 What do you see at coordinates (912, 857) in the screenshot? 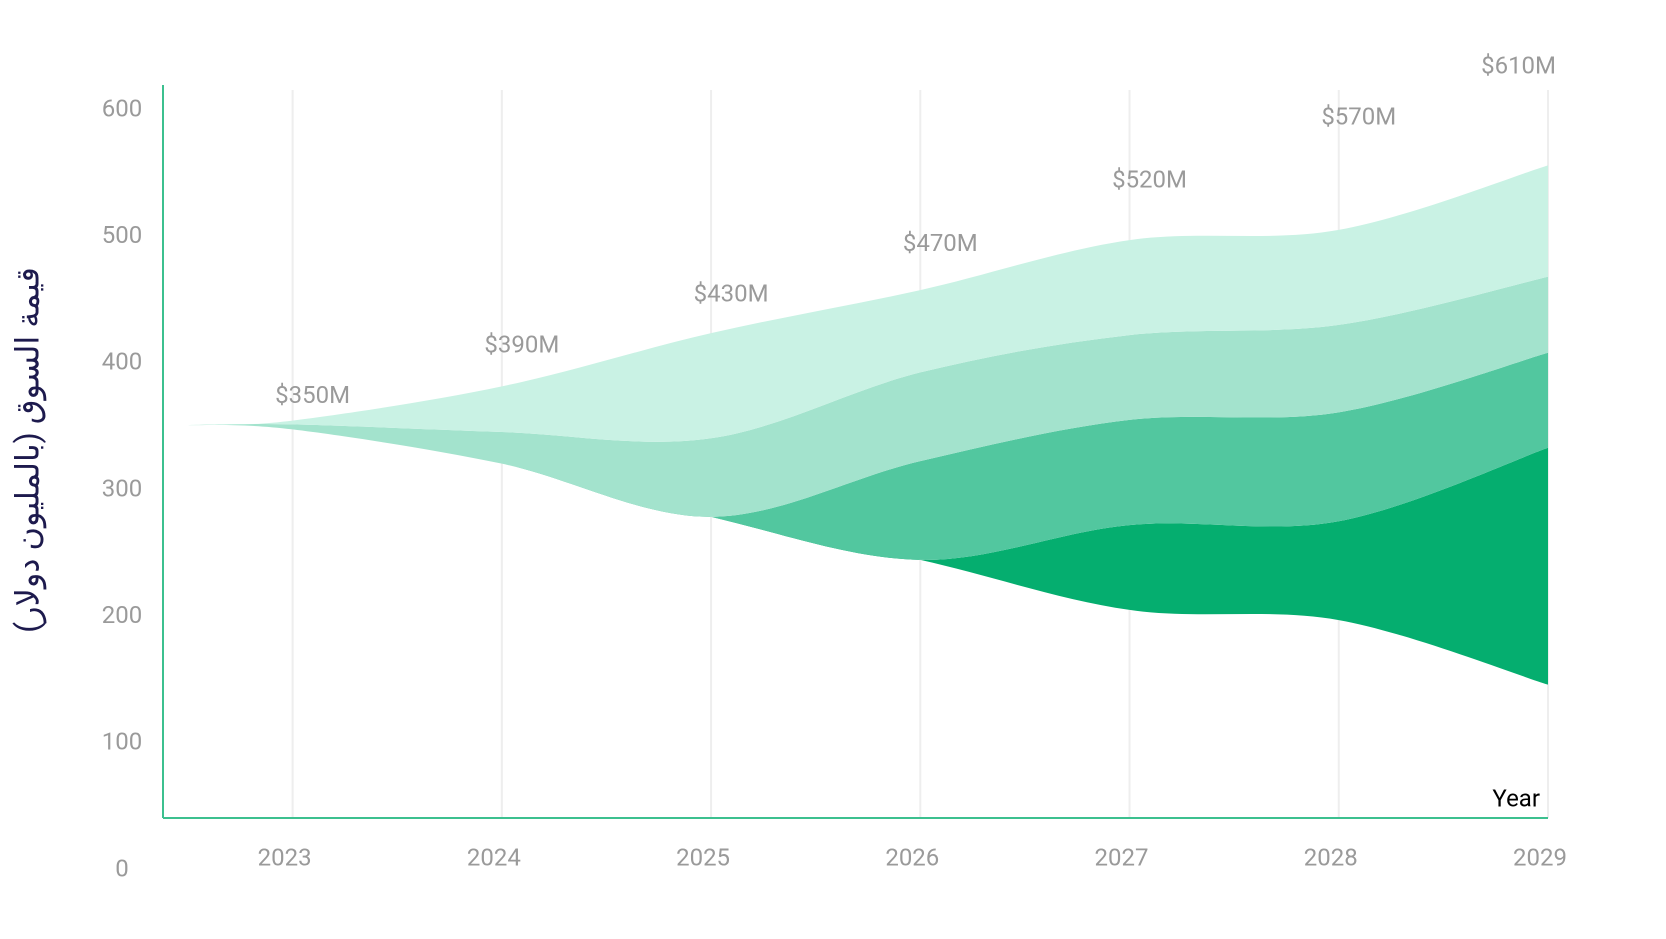
I see `x-tick-label: 2026` at bounding box center [912, 857].